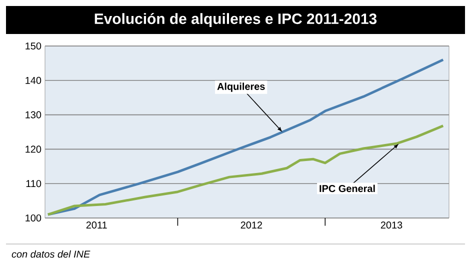 The width and height of the screenshot is (471, 264). What do you see at coordinates (34, 218) in the screenshot?
I see `y-tick-label: 100` at bounding box center [34, 218].